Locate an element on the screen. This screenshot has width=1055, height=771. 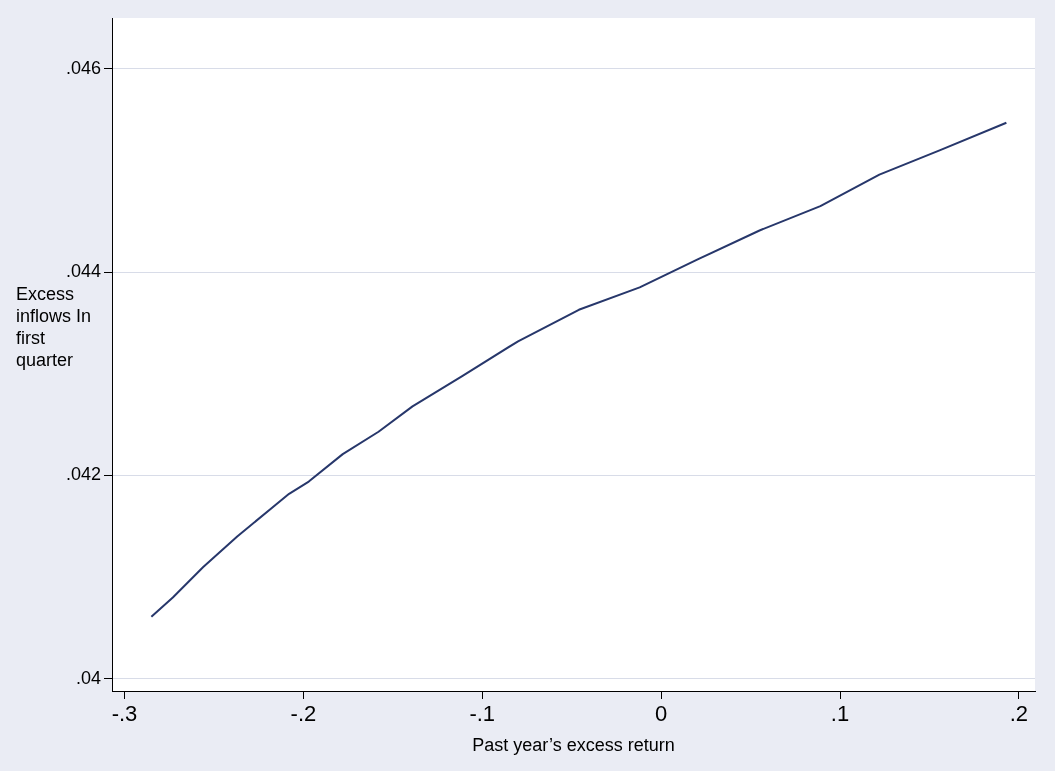
x-tick-label: .1 is located at coordinates (840, 714).